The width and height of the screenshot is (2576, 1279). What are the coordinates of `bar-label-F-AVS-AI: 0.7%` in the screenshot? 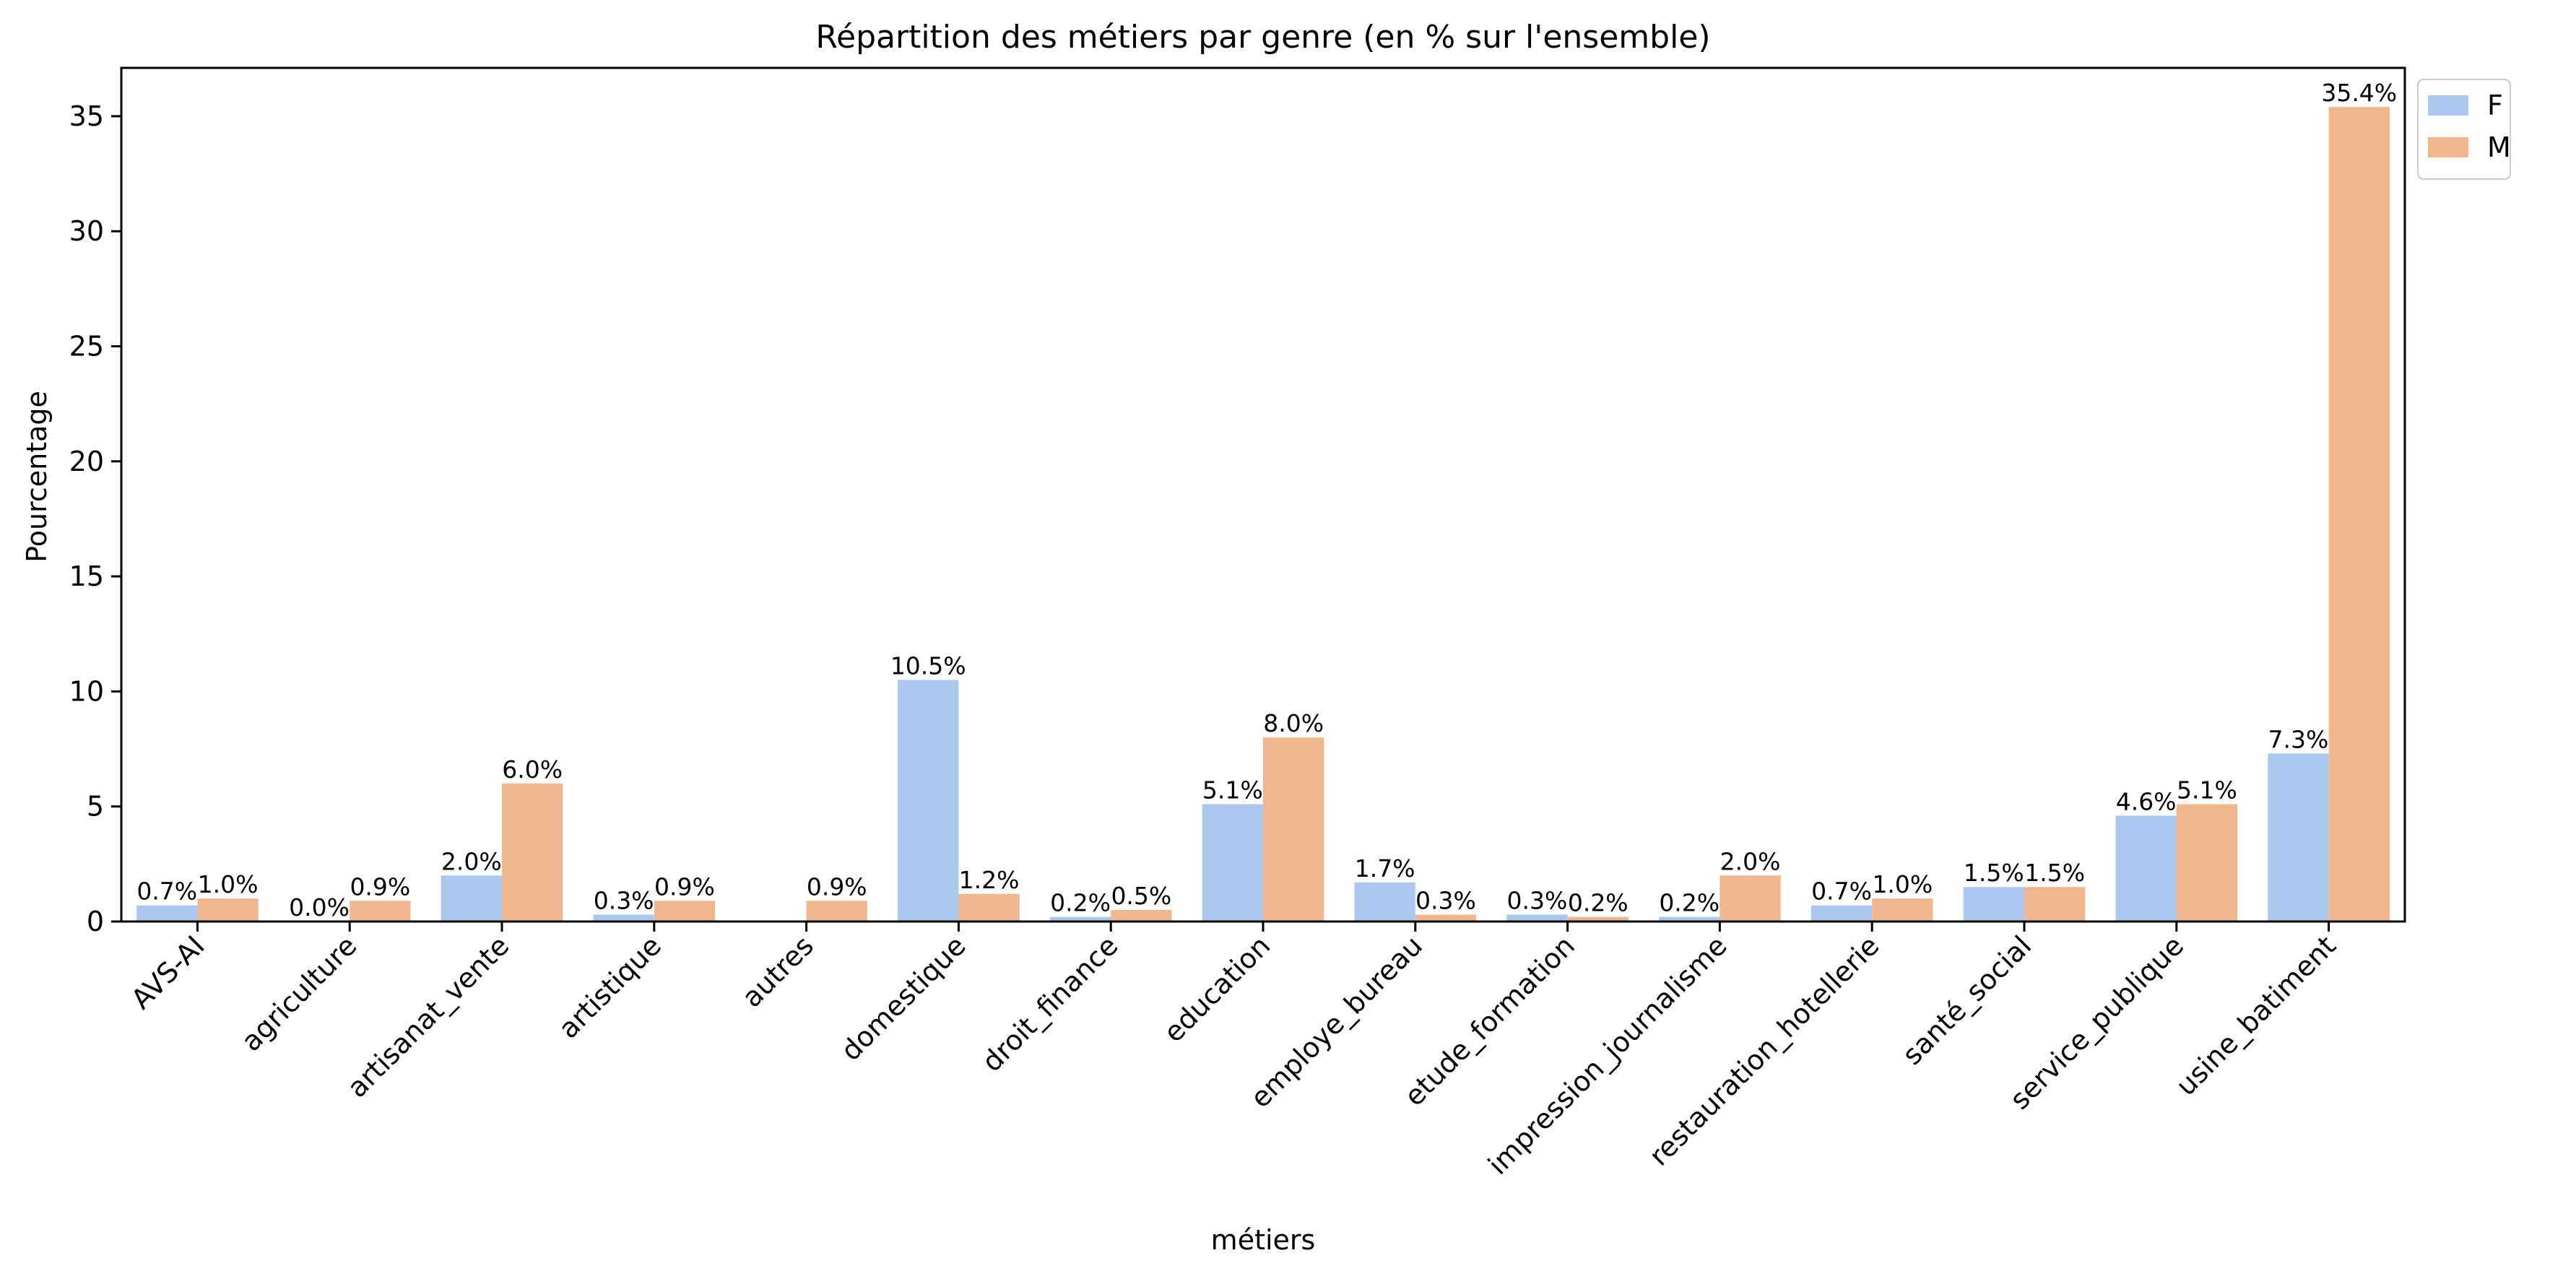 It's located at (166, 891).